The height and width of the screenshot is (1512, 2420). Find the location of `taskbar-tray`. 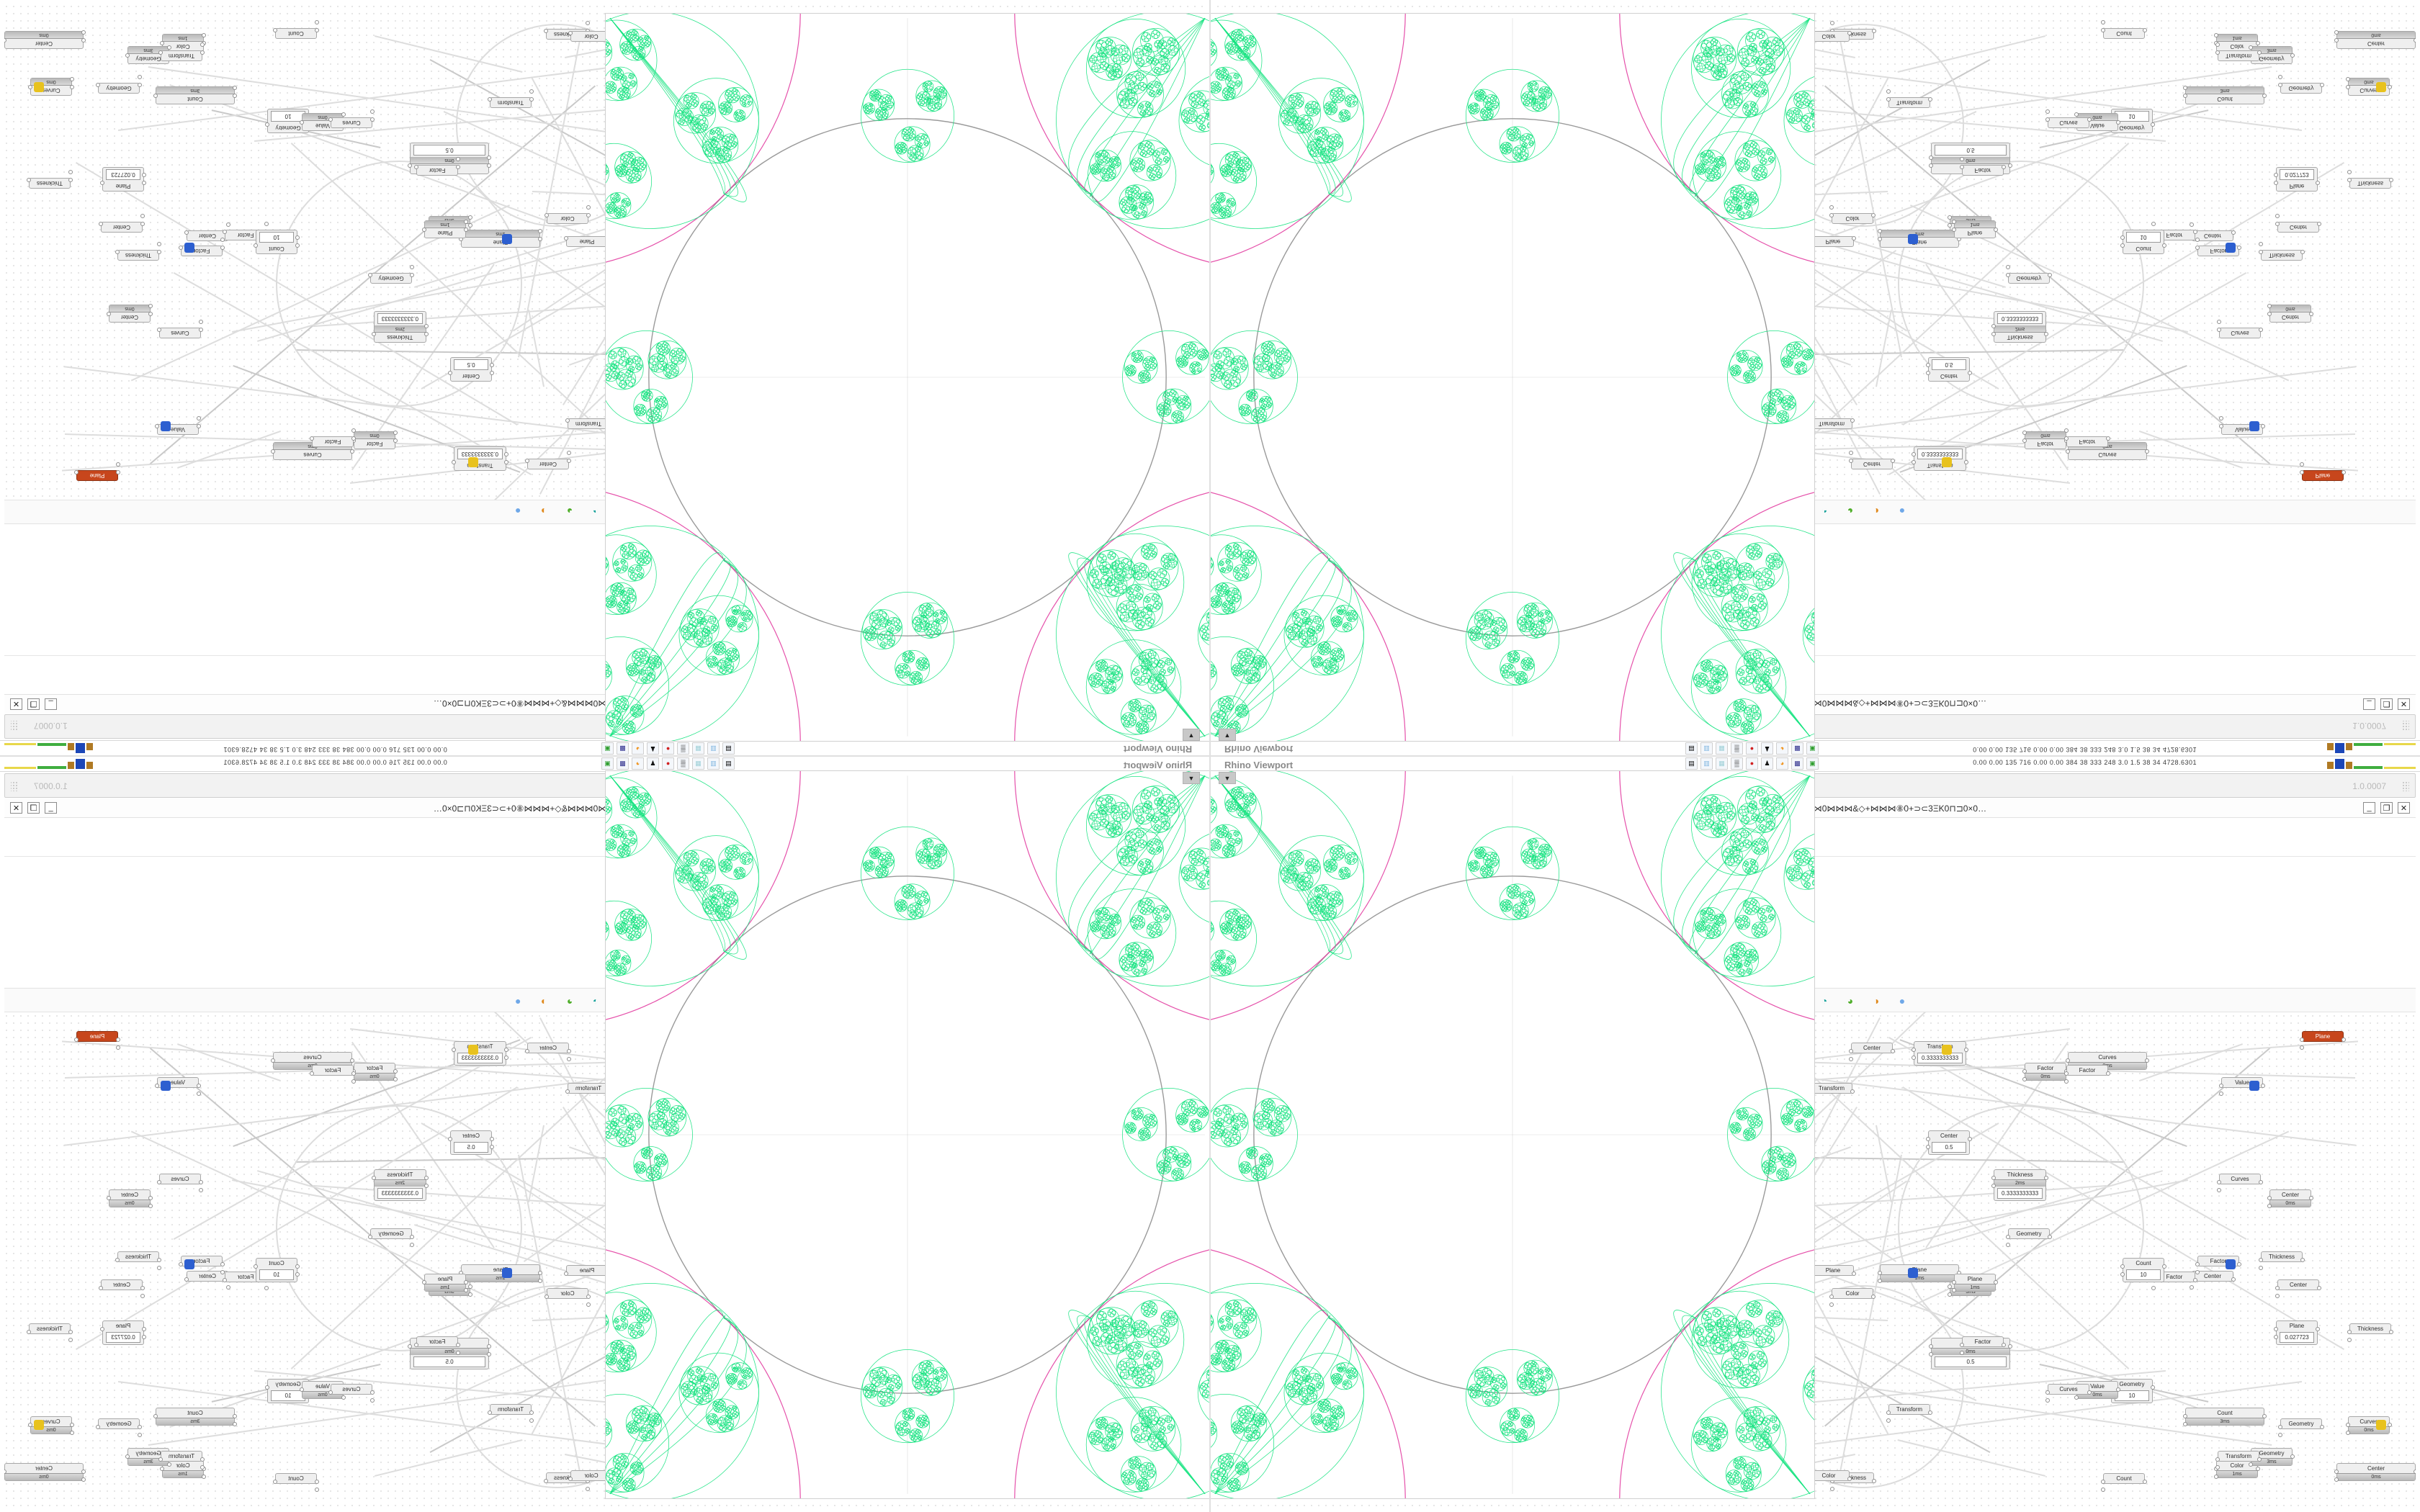

taskbar-tray is located at coordinates (49, 748).